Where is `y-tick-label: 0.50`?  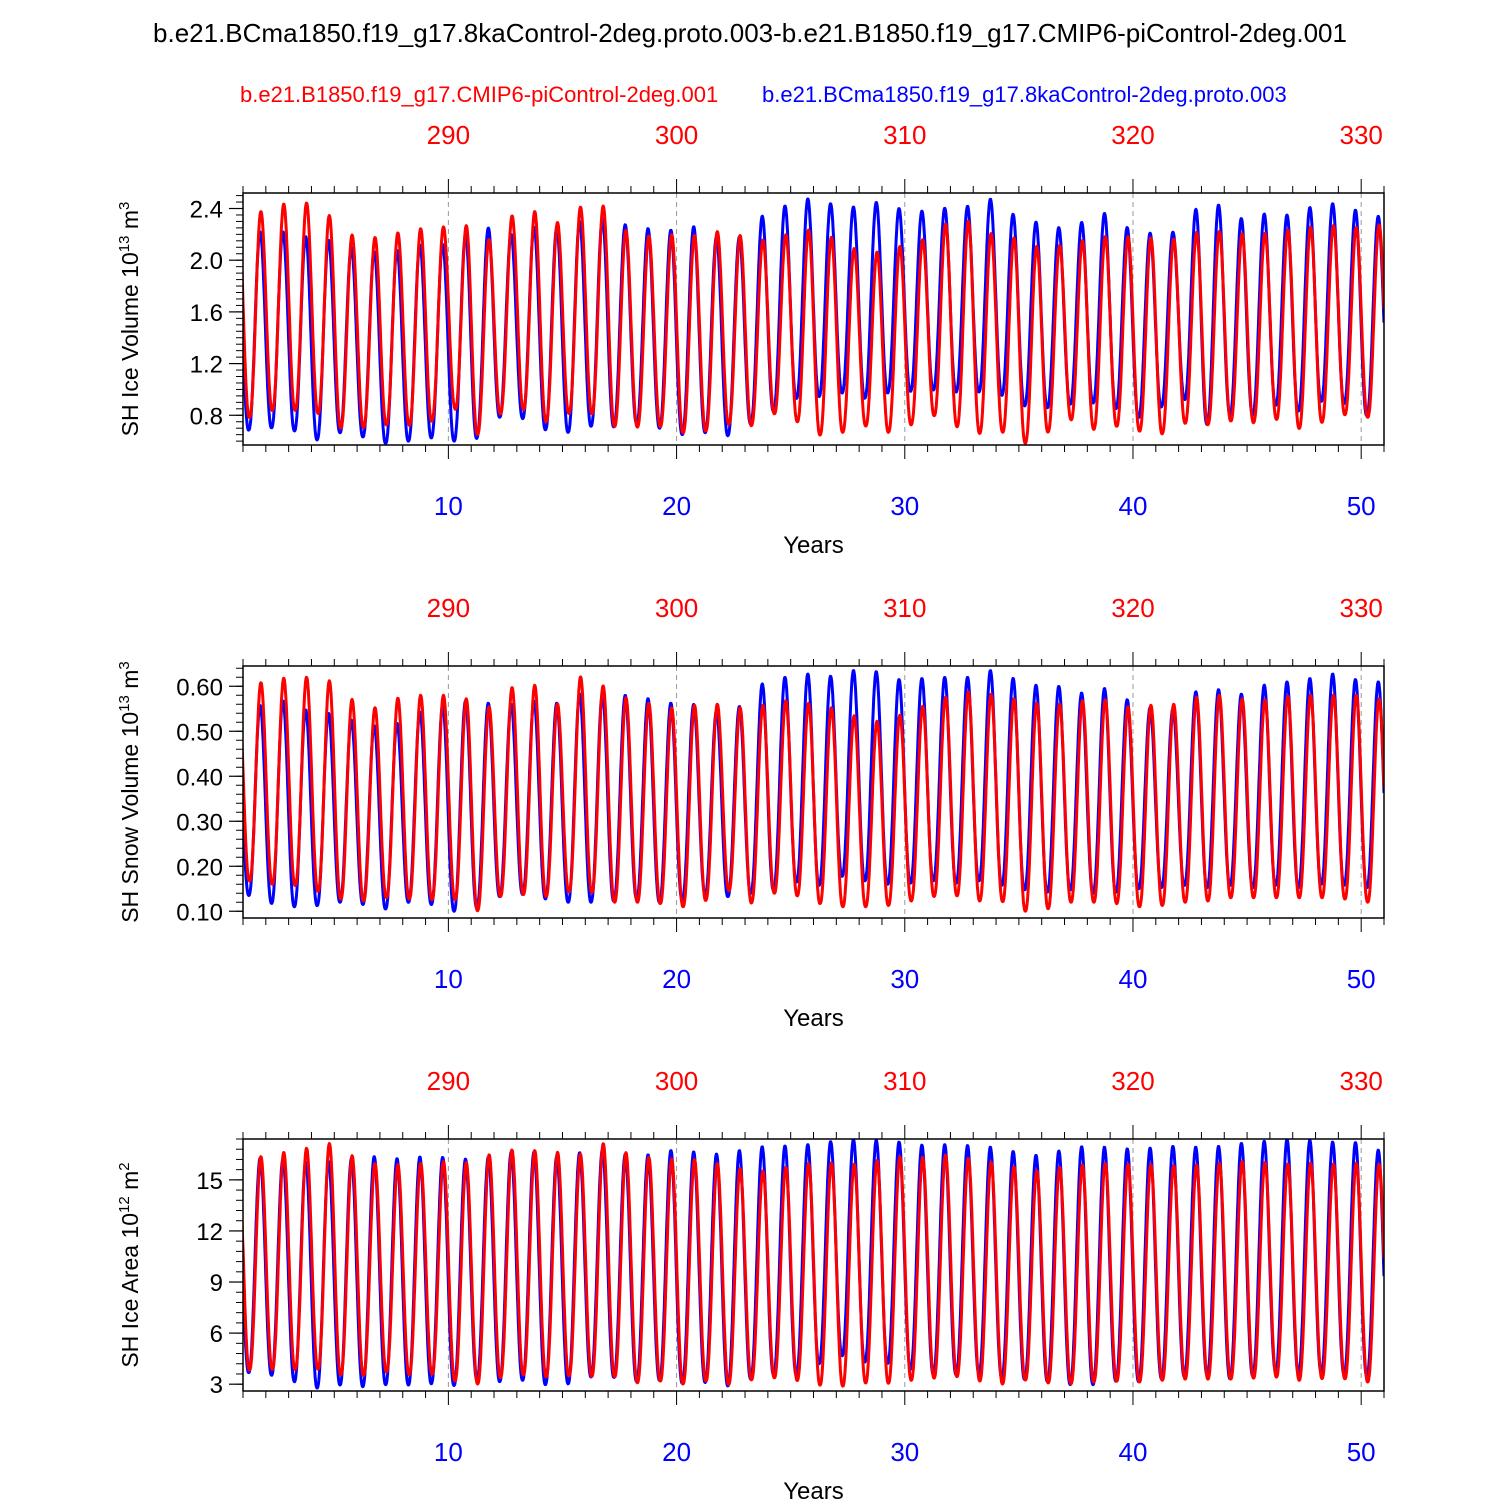 y-tick-label: 0.50 is located at coordinates (199, 732).